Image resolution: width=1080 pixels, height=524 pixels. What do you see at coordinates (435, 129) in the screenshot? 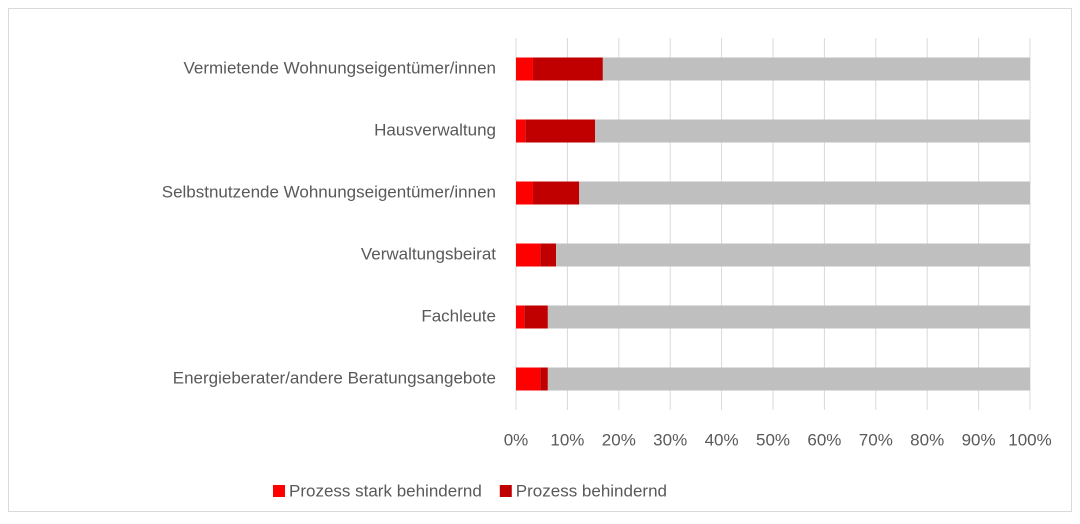
I see `y-tick-label: Hausverwaltung` at bounding box center [435, 129].